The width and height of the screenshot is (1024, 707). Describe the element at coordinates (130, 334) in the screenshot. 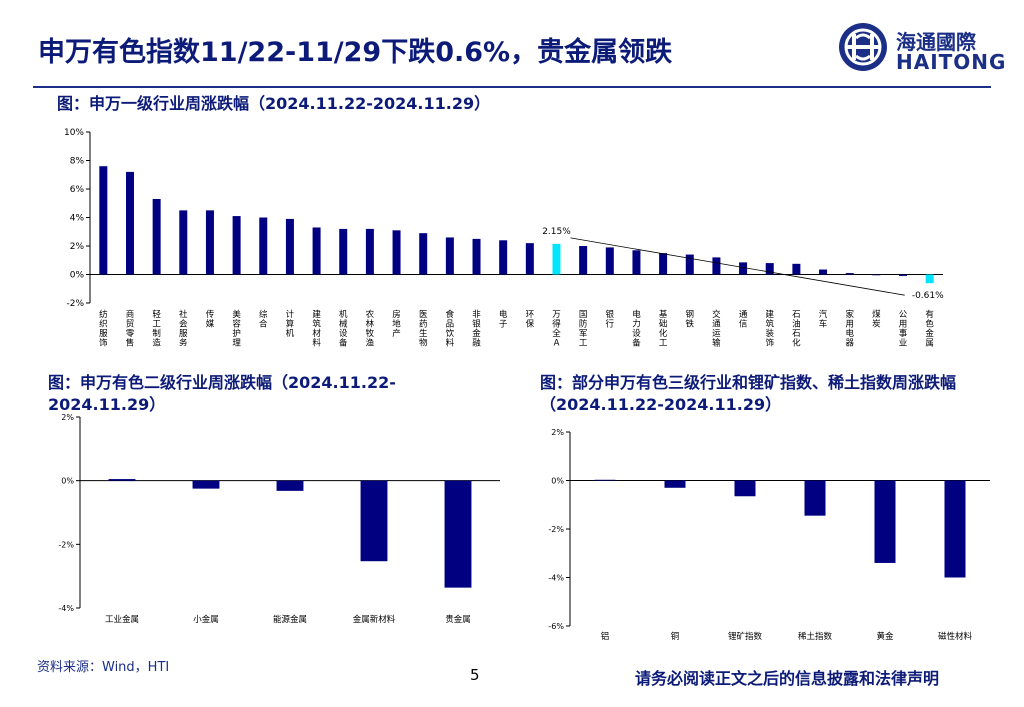

I see `chart1-category-label: 零` at that location.